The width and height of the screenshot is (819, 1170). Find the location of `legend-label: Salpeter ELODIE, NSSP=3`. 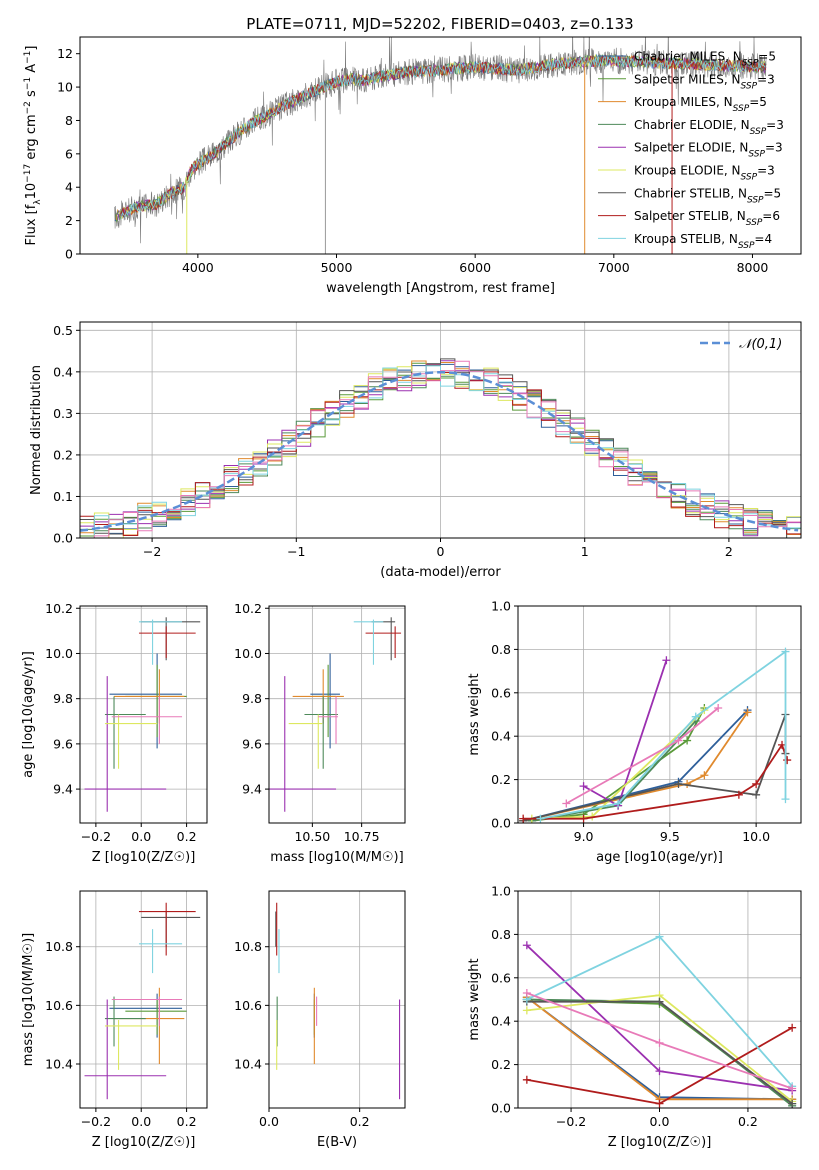

legend-label: Salpeter ELODIE, NSSP=3 is located at coordinates (708, 150).